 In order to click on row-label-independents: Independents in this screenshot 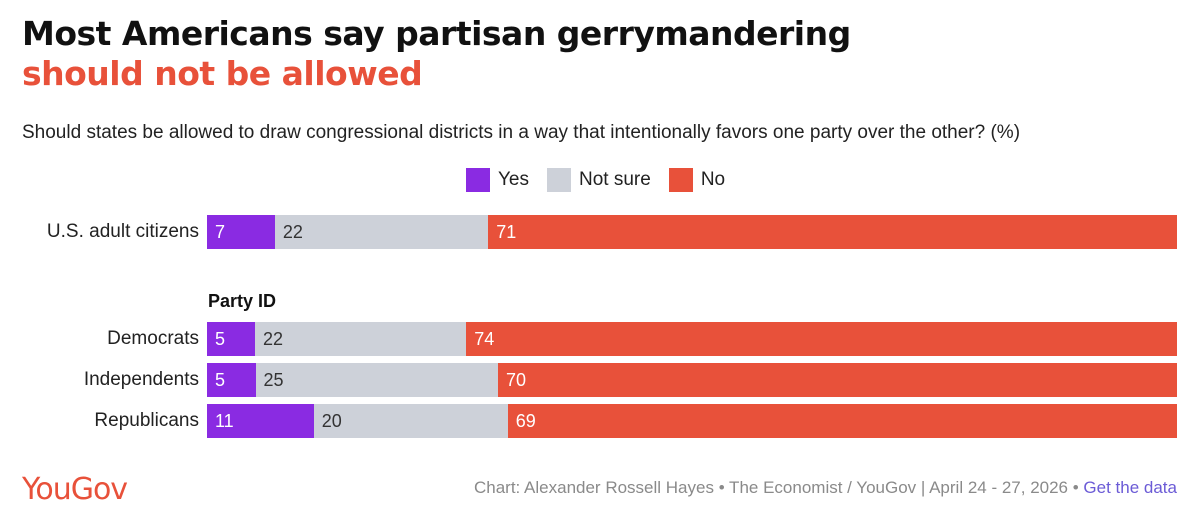, I will do `click(141, 379)`.